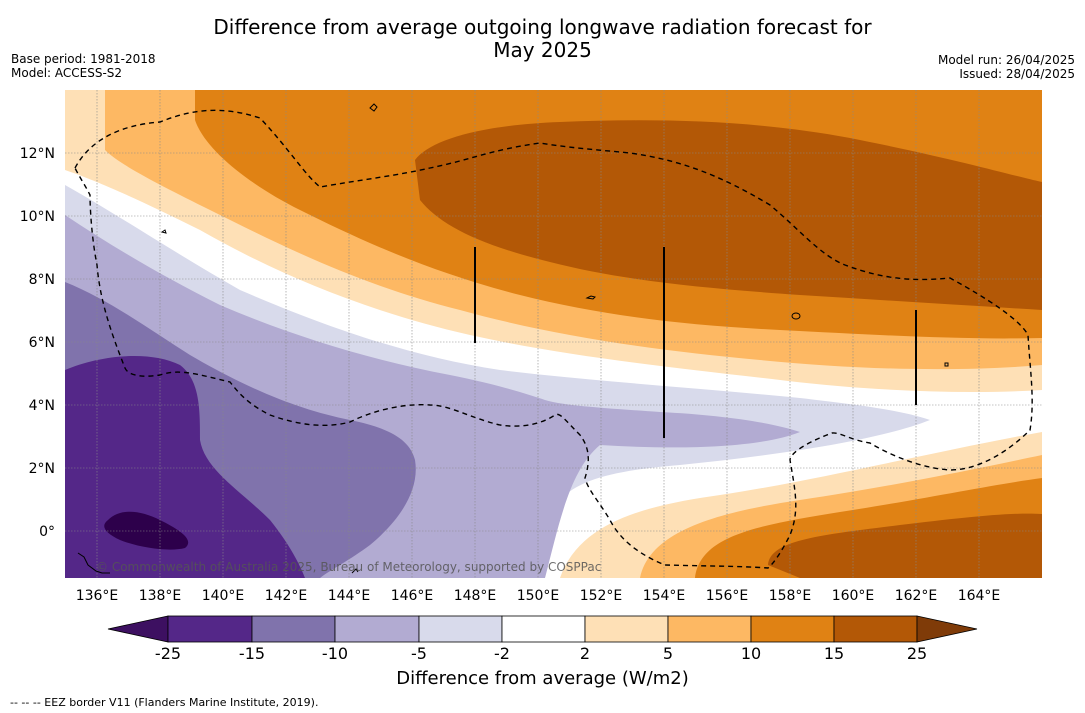 This screenshot has width=1085, height=713. What do you see at coordinates (834, 653) in the screenshot?
I see `colorbar-label: 15` at bounding box center [834, 653].